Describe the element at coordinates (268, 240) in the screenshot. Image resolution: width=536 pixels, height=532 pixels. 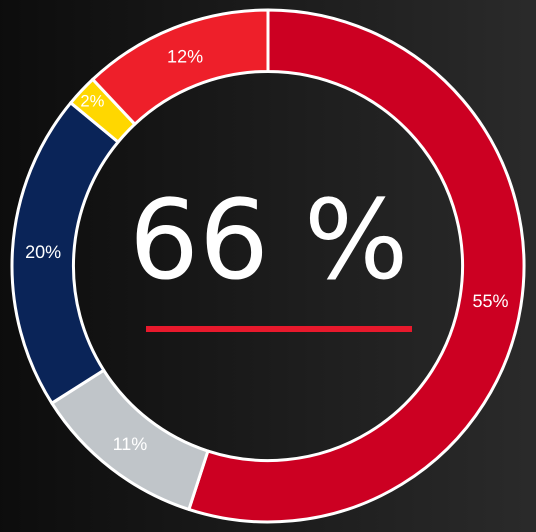
I see `text: 66 %` at that location.